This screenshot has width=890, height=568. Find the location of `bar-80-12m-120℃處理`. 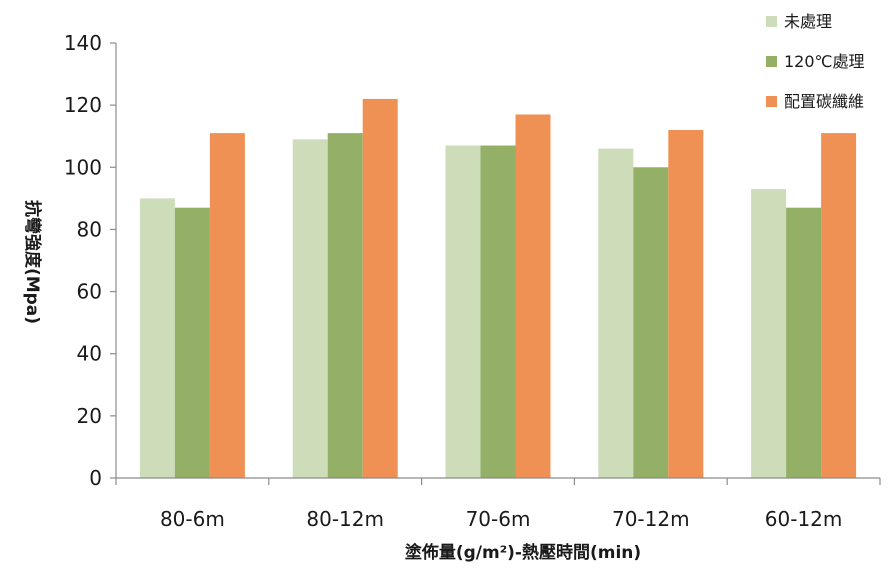

bar-80-12m-120℃處理 is located at coordinates (345, 305).